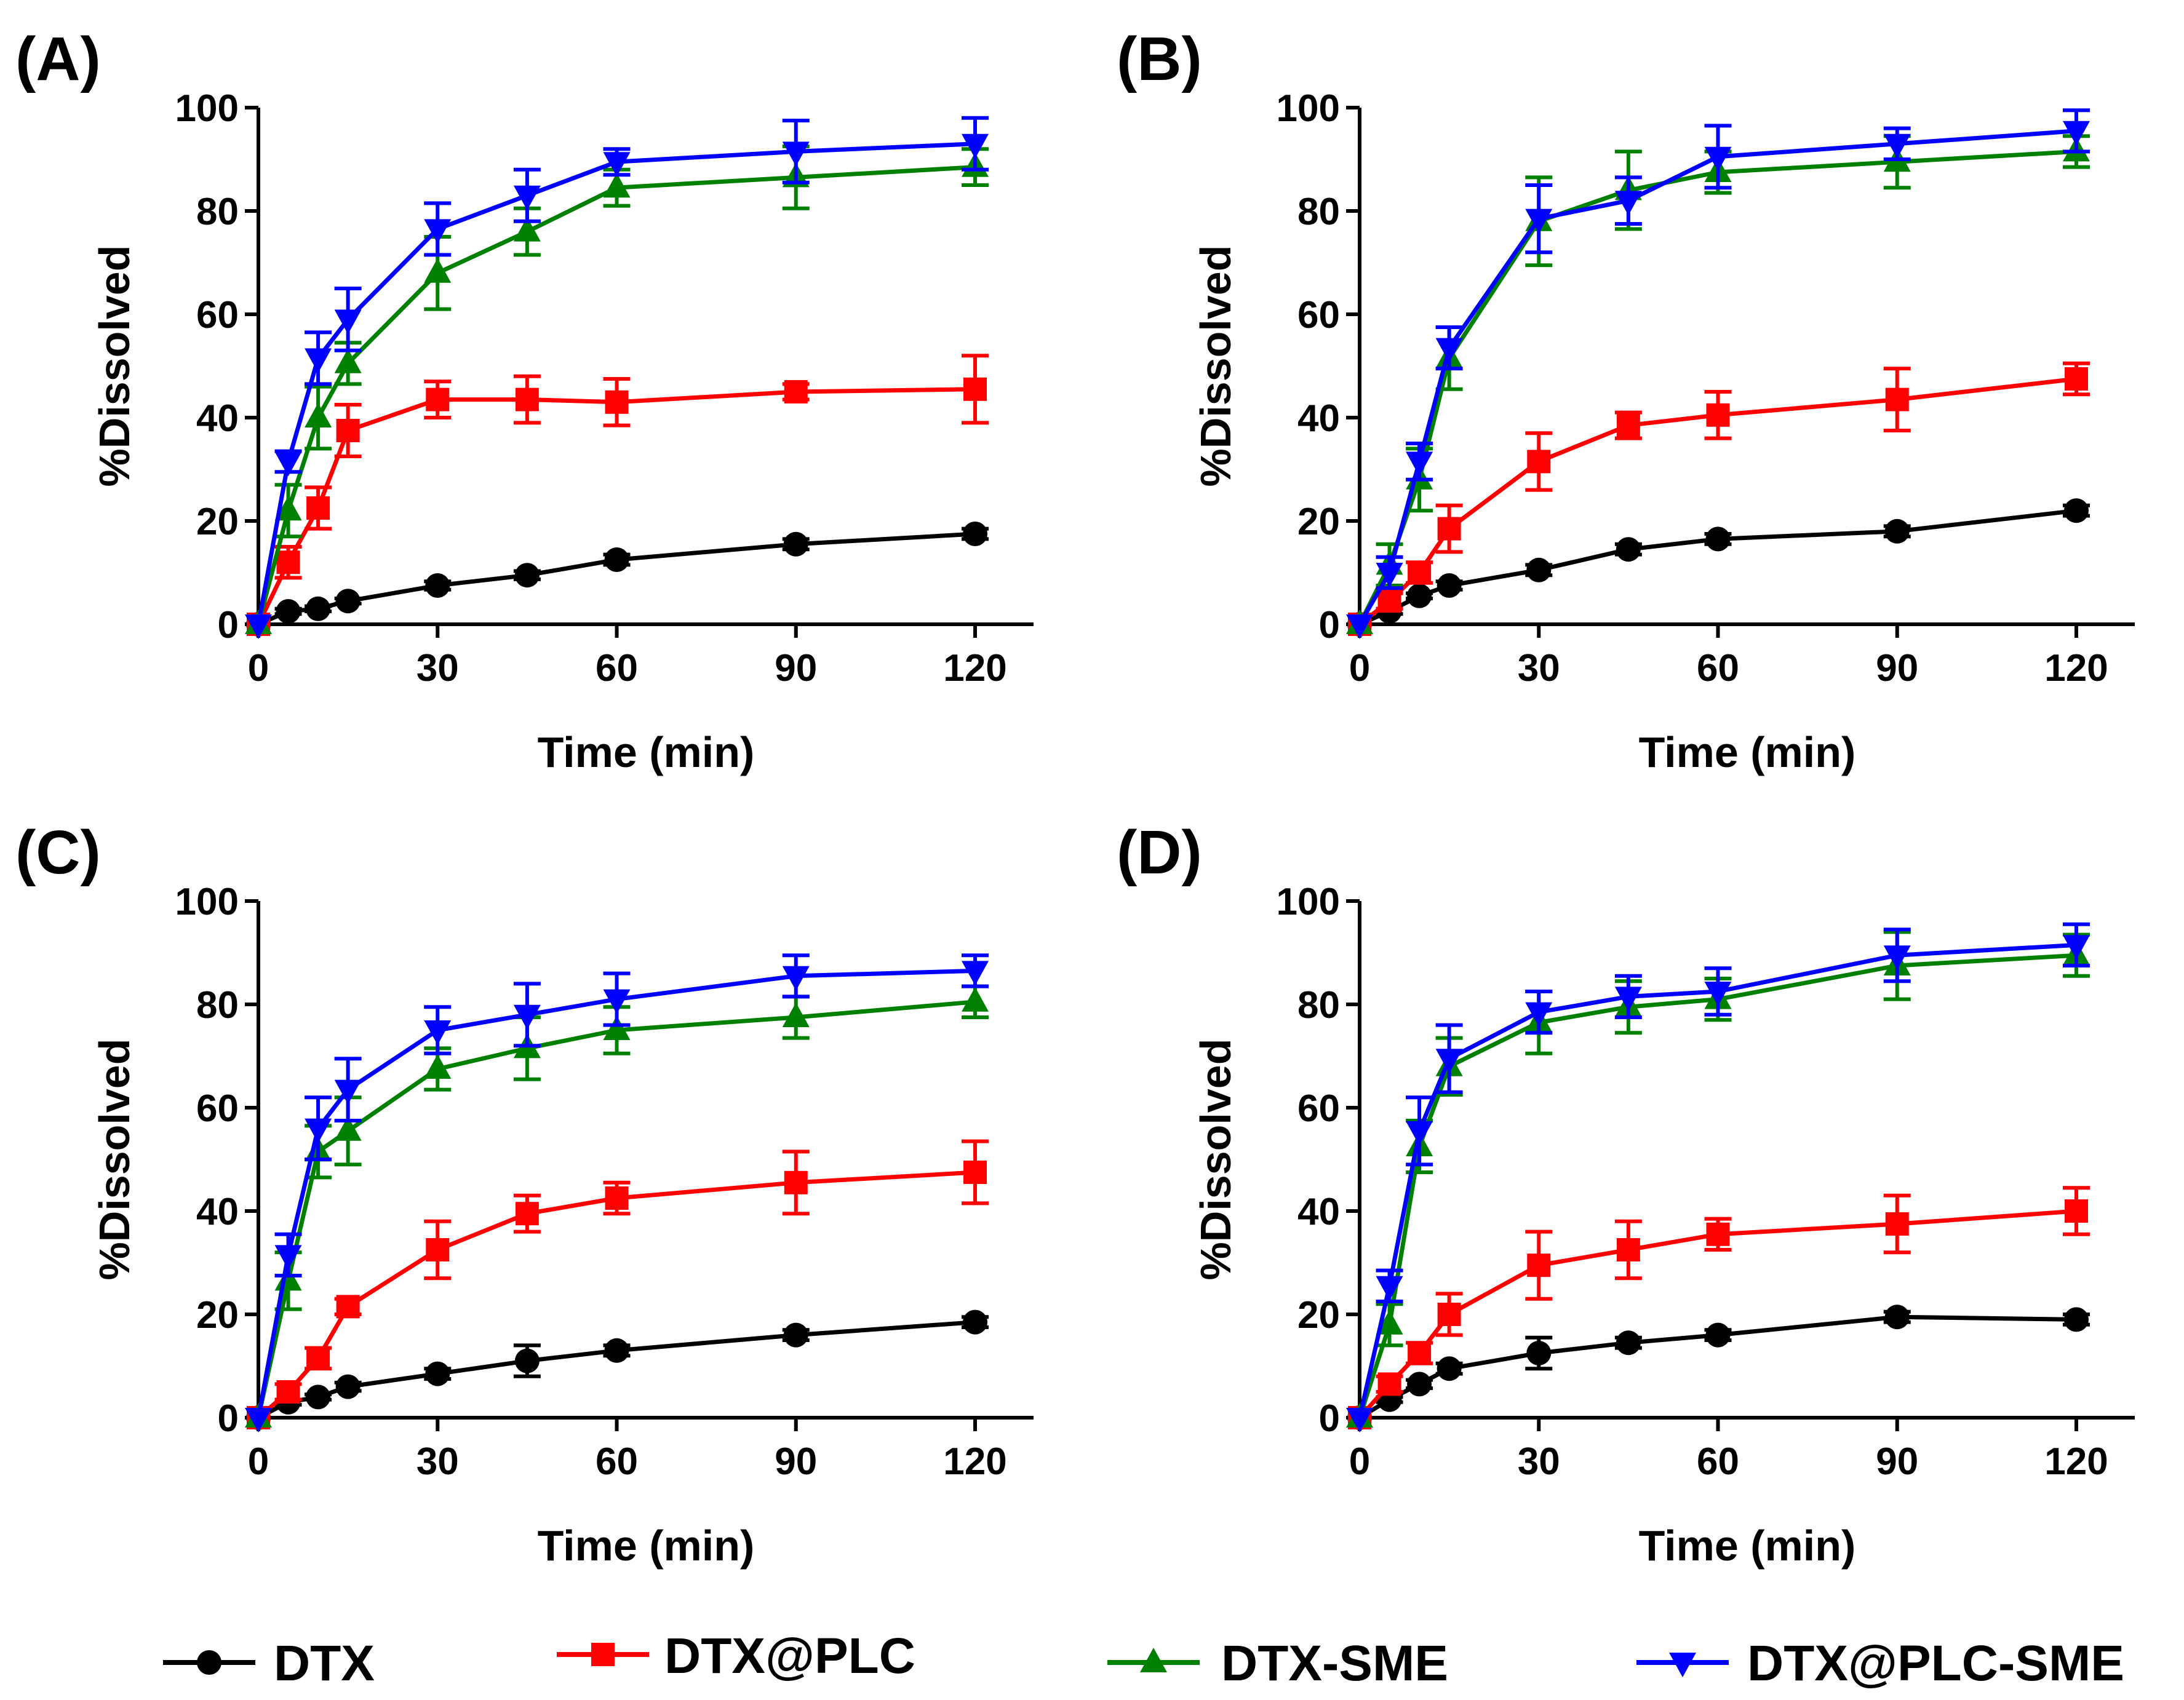  What do you see at coordinates (789, 1656) in the screenshot?
I see `legend-label: DTX@PLC` at bounding box center [789, 1656].